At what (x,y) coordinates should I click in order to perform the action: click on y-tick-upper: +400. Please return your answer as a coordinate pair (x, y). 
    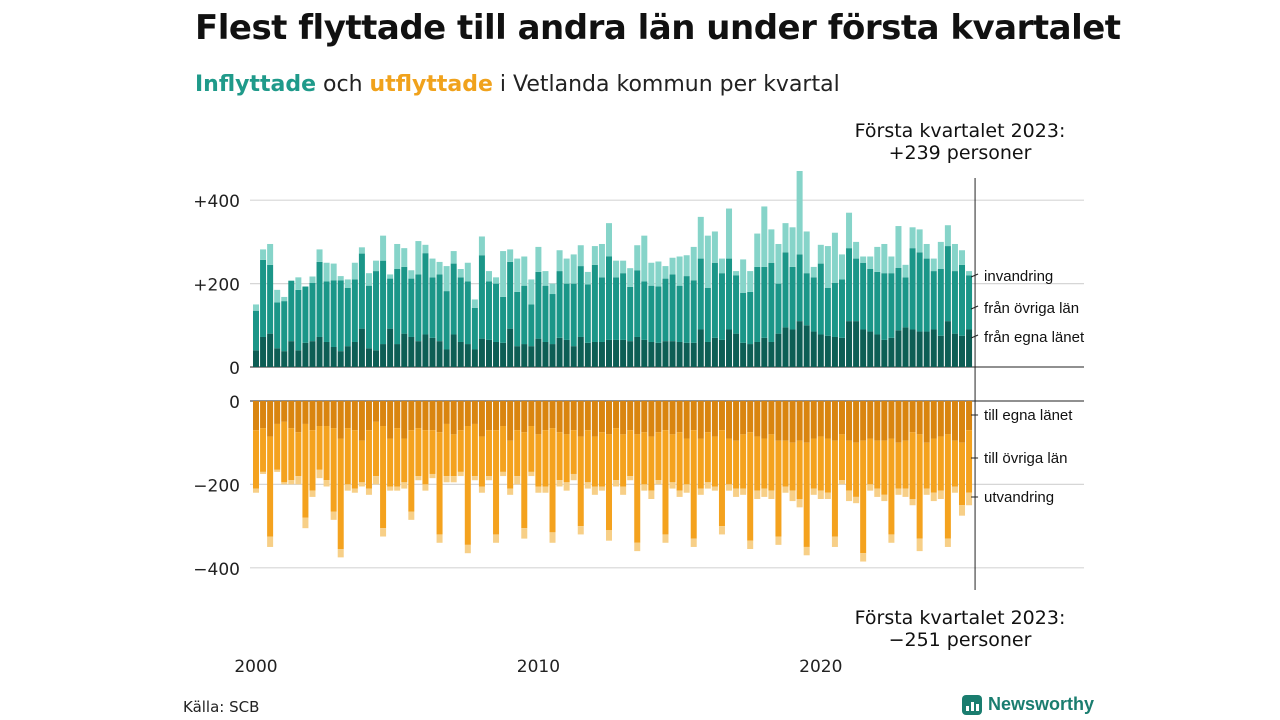
    Looking at the image, I should click on (216, 202).